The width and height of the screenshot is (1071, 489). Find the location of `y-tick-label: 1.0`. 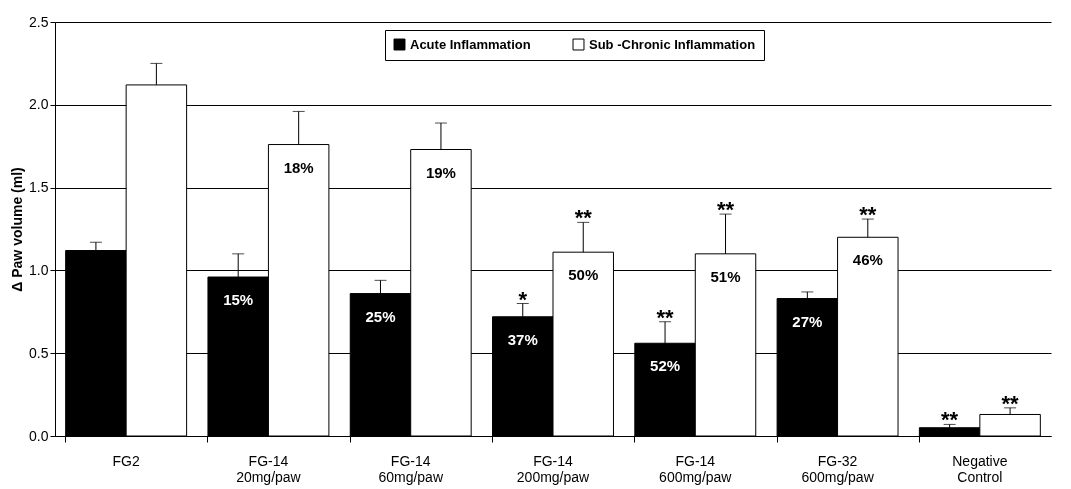

y-tick-label: 1.0 is located at coordinates (39, 269).